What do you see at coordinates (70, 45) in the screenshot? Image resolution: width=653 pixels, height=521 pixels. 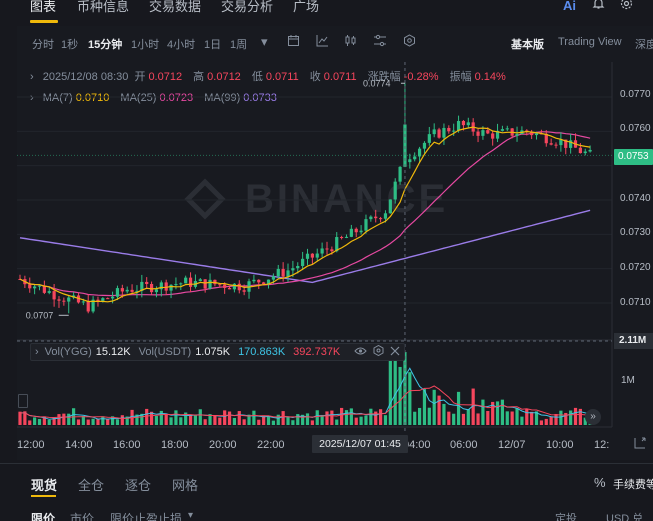 I see `interval-1s: 1秒` at bounding box center [70, 45].